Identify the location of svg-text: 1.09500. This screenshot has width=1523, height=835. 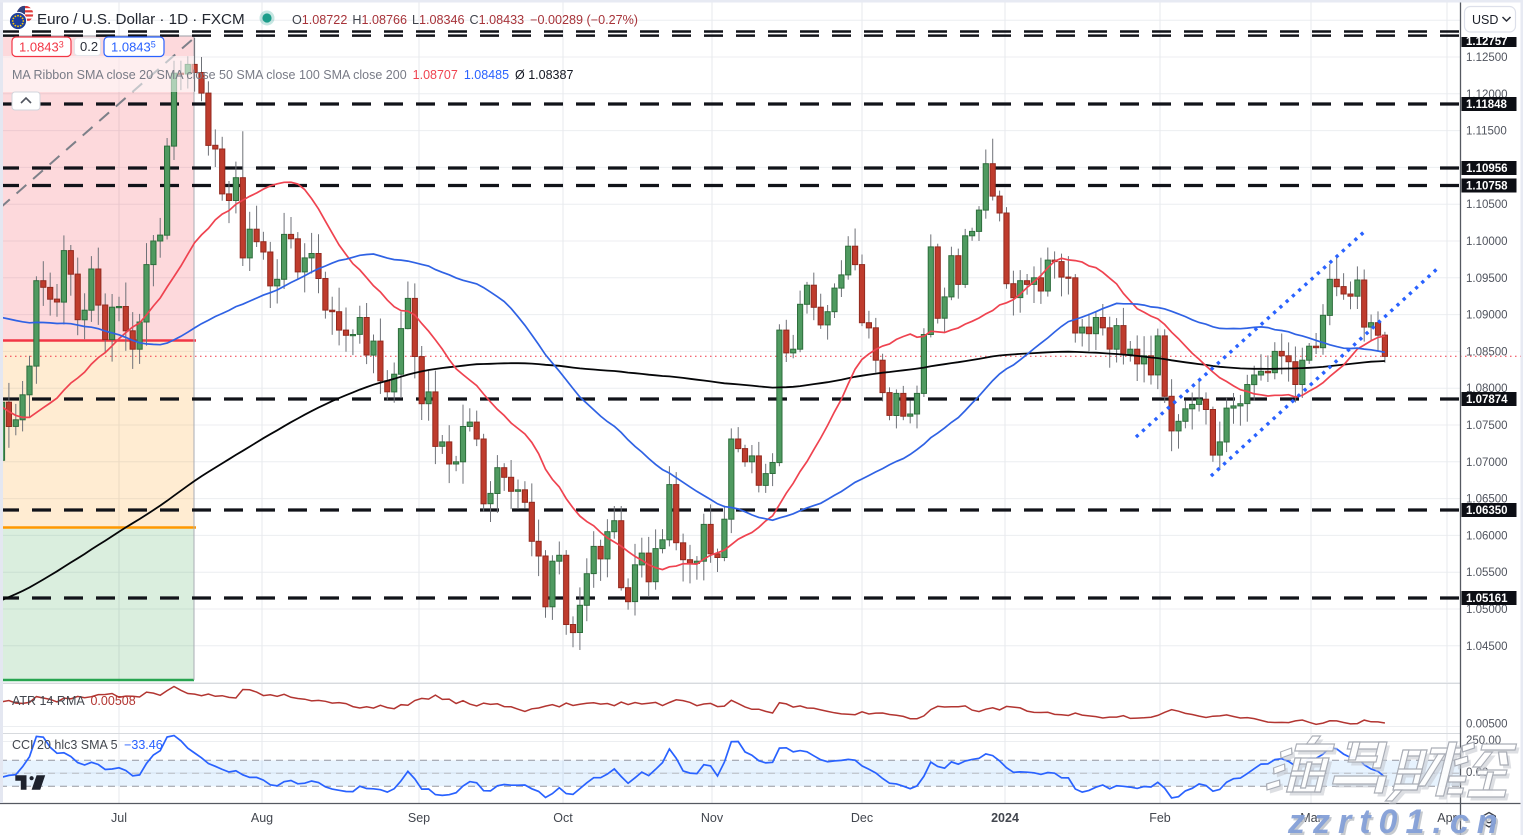
(1487, 279).